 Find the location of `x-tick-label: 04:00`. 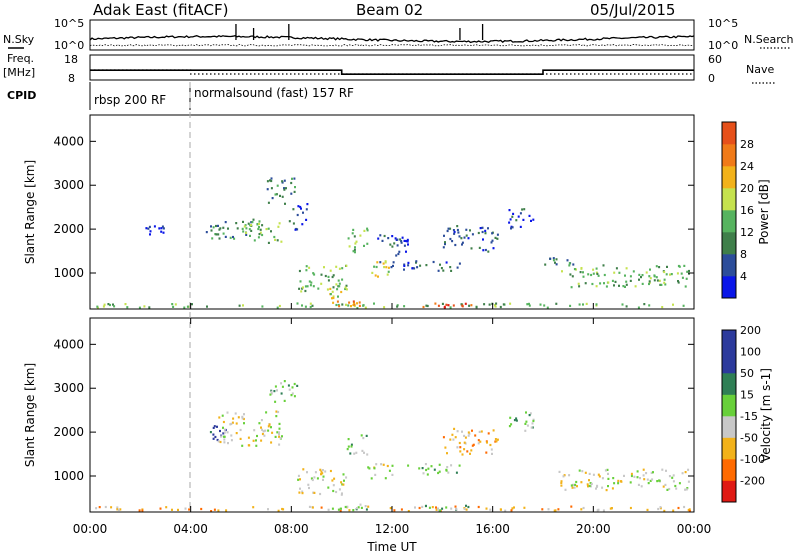

x-tick-label: 04:00 is located at coordinates (190, 529).